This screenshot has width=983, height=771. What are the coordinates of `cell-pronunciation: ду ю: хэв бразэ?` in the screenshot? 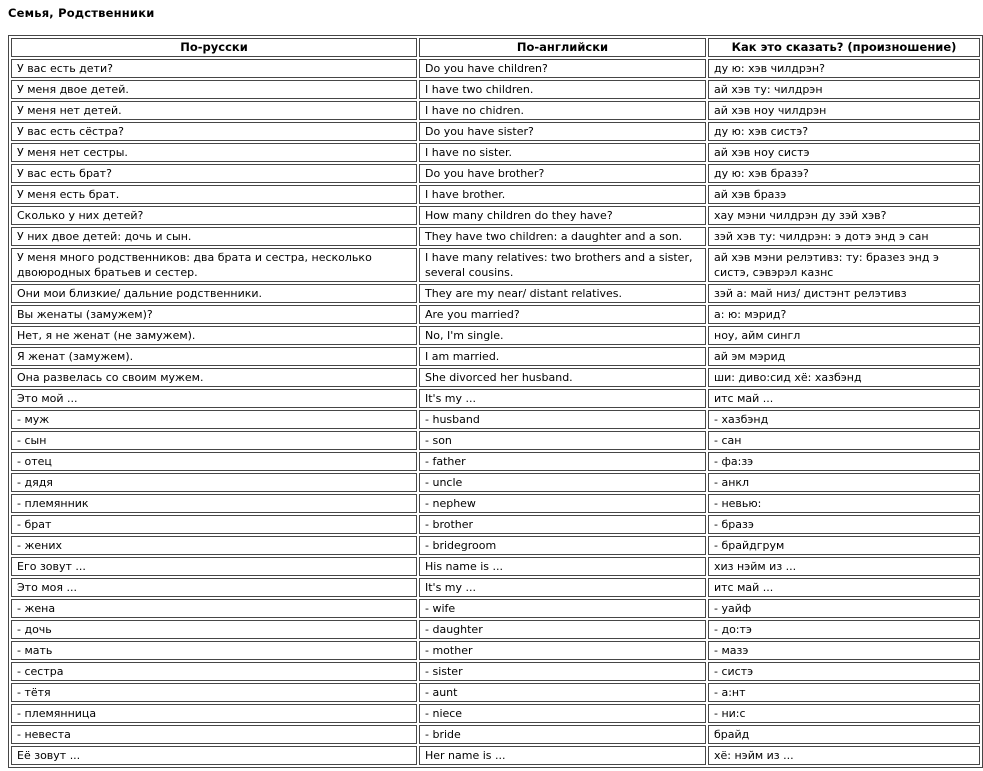 It's located at (844, 173).